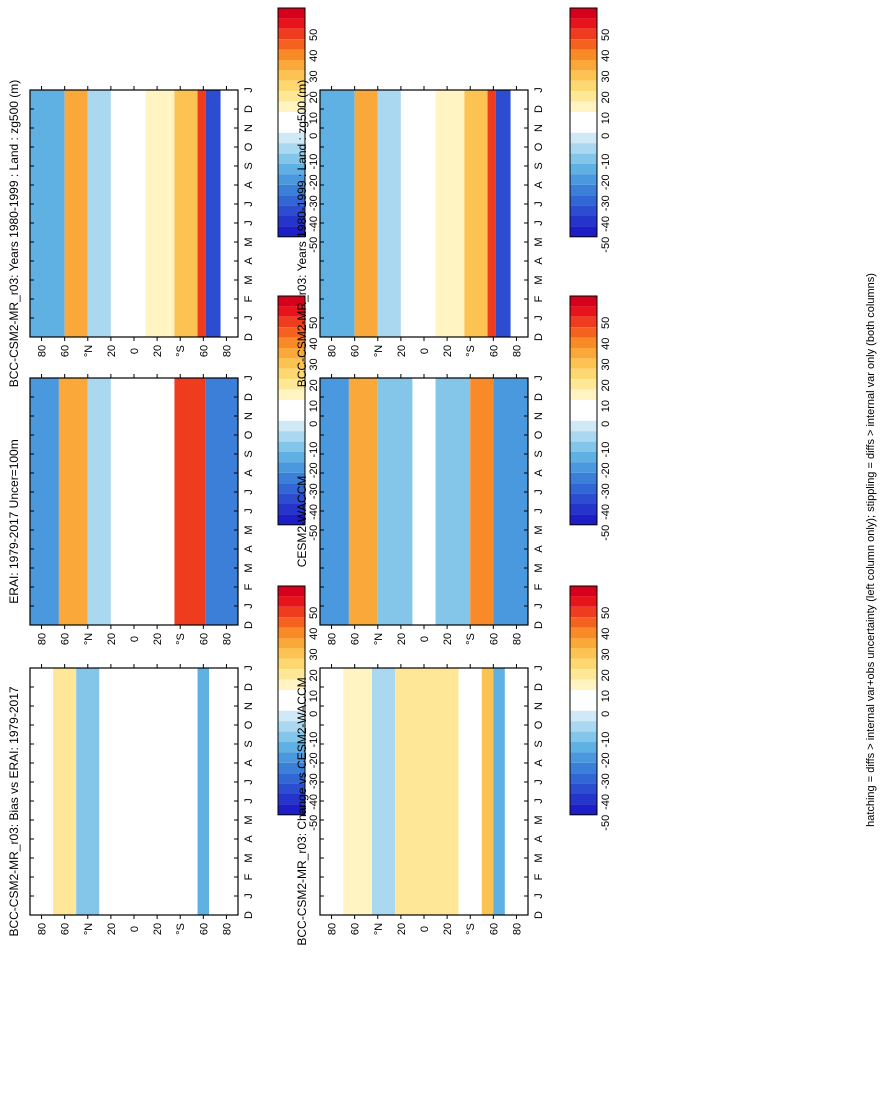 The width and height of the screenshot is (891, 1100). What do you see at coordinates (314, 35) in the screenshot?
I see `colorbar-label: 50` at bounding box center [314, 35].